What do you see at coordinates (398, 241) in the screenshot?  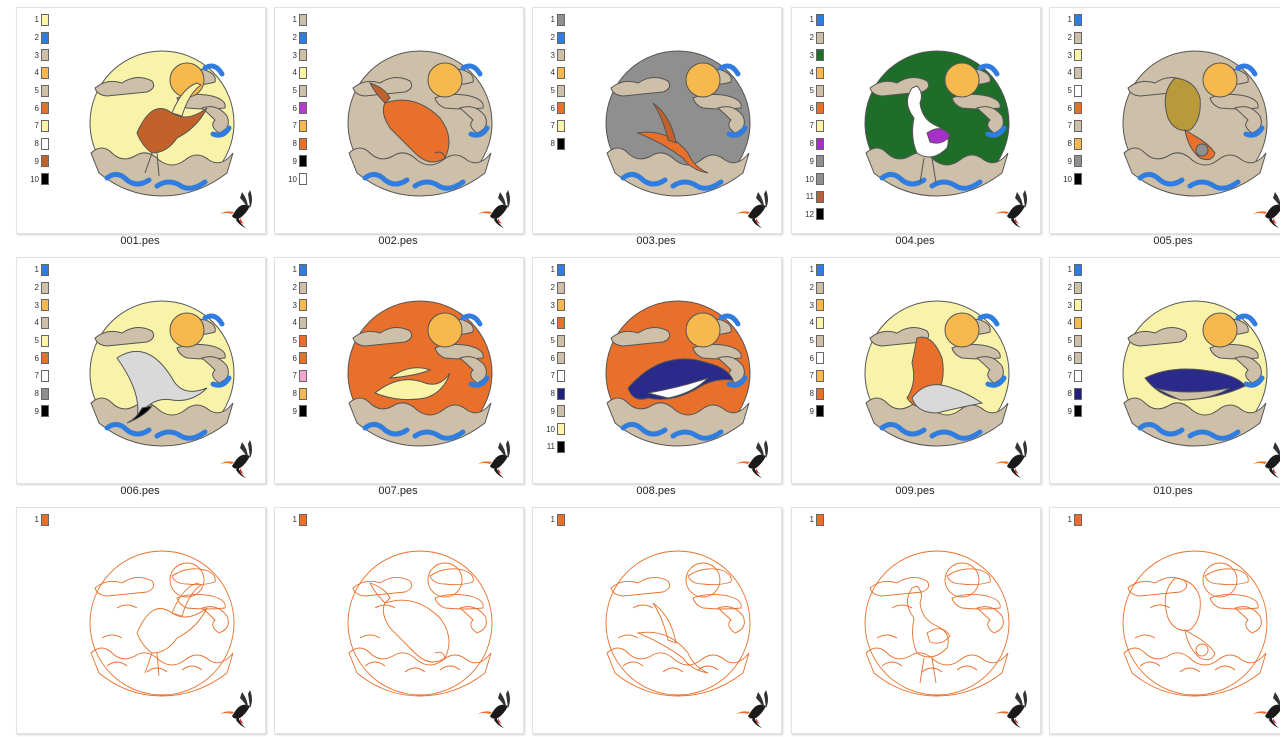 I see `file-name-label: 002.pes` at bounding box center [398, 241].